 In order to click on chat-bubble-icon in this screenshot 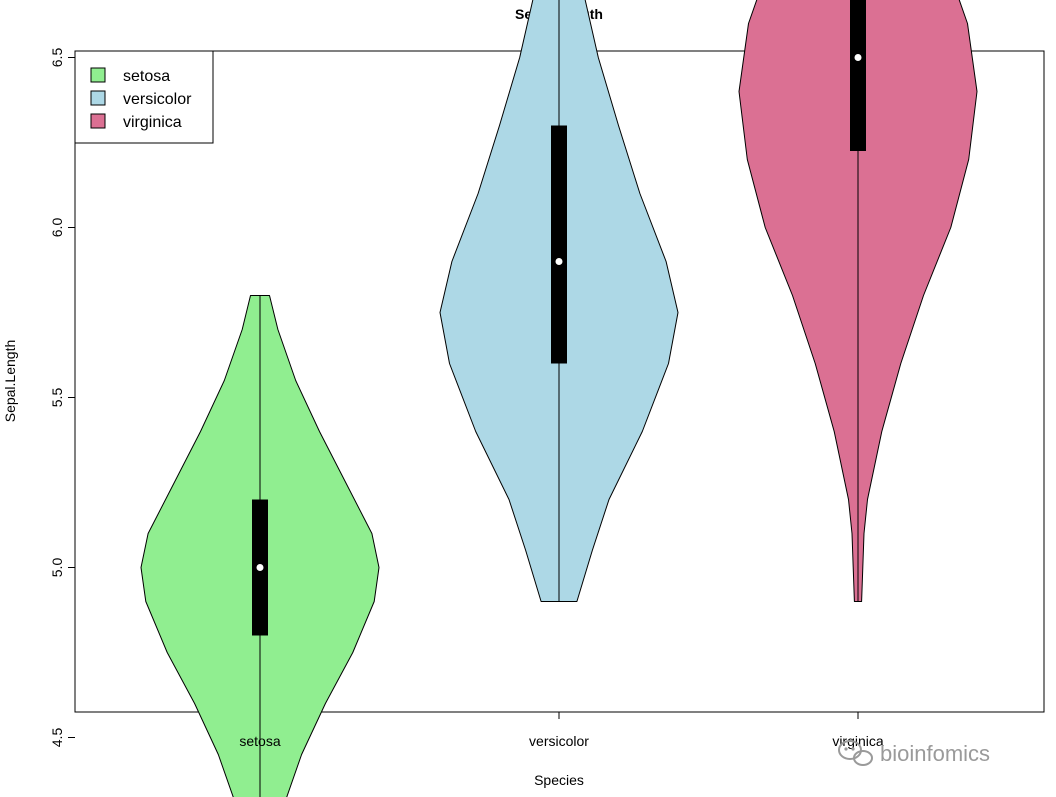, I will do `click(855, 753)`.